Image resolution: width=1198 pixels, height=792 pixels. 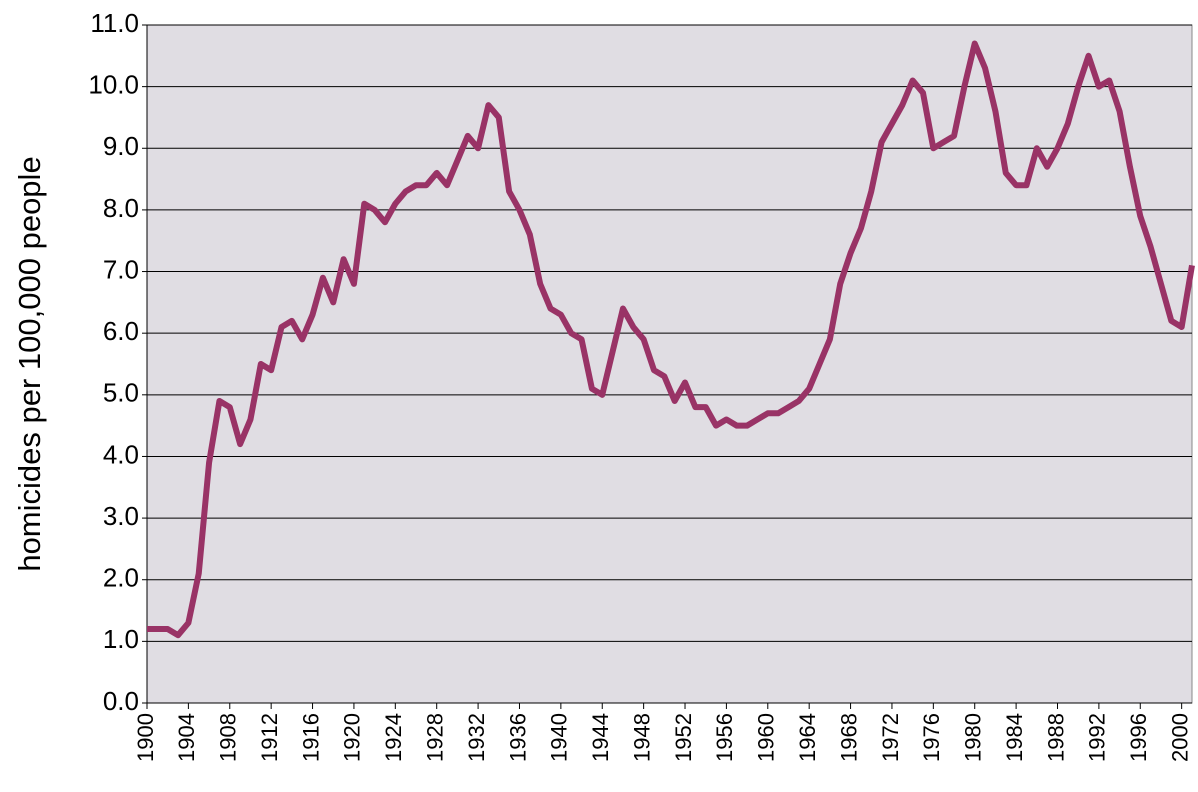 I want to click on x-tick-label: 1904, so click(x=186, y=737).